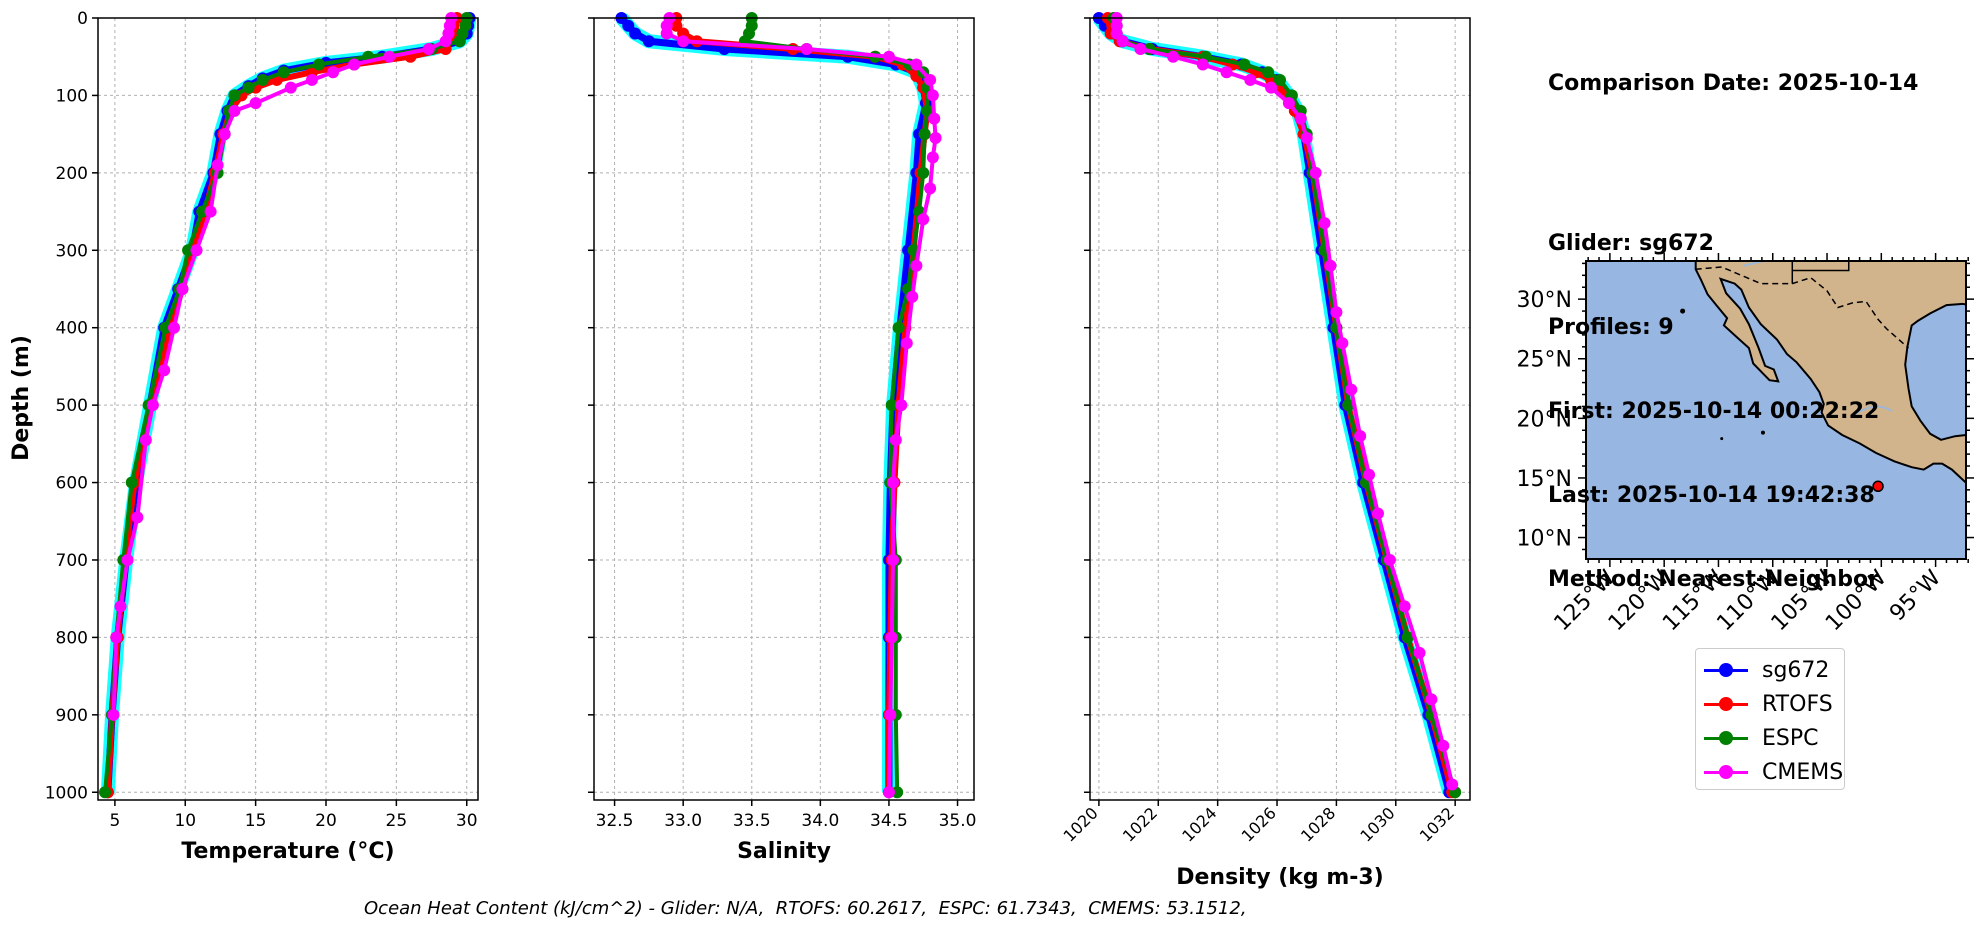  Describe the element at coordinates (1544, 360) in the screenshot. I see `map-lat-label: 25°N` at that location.